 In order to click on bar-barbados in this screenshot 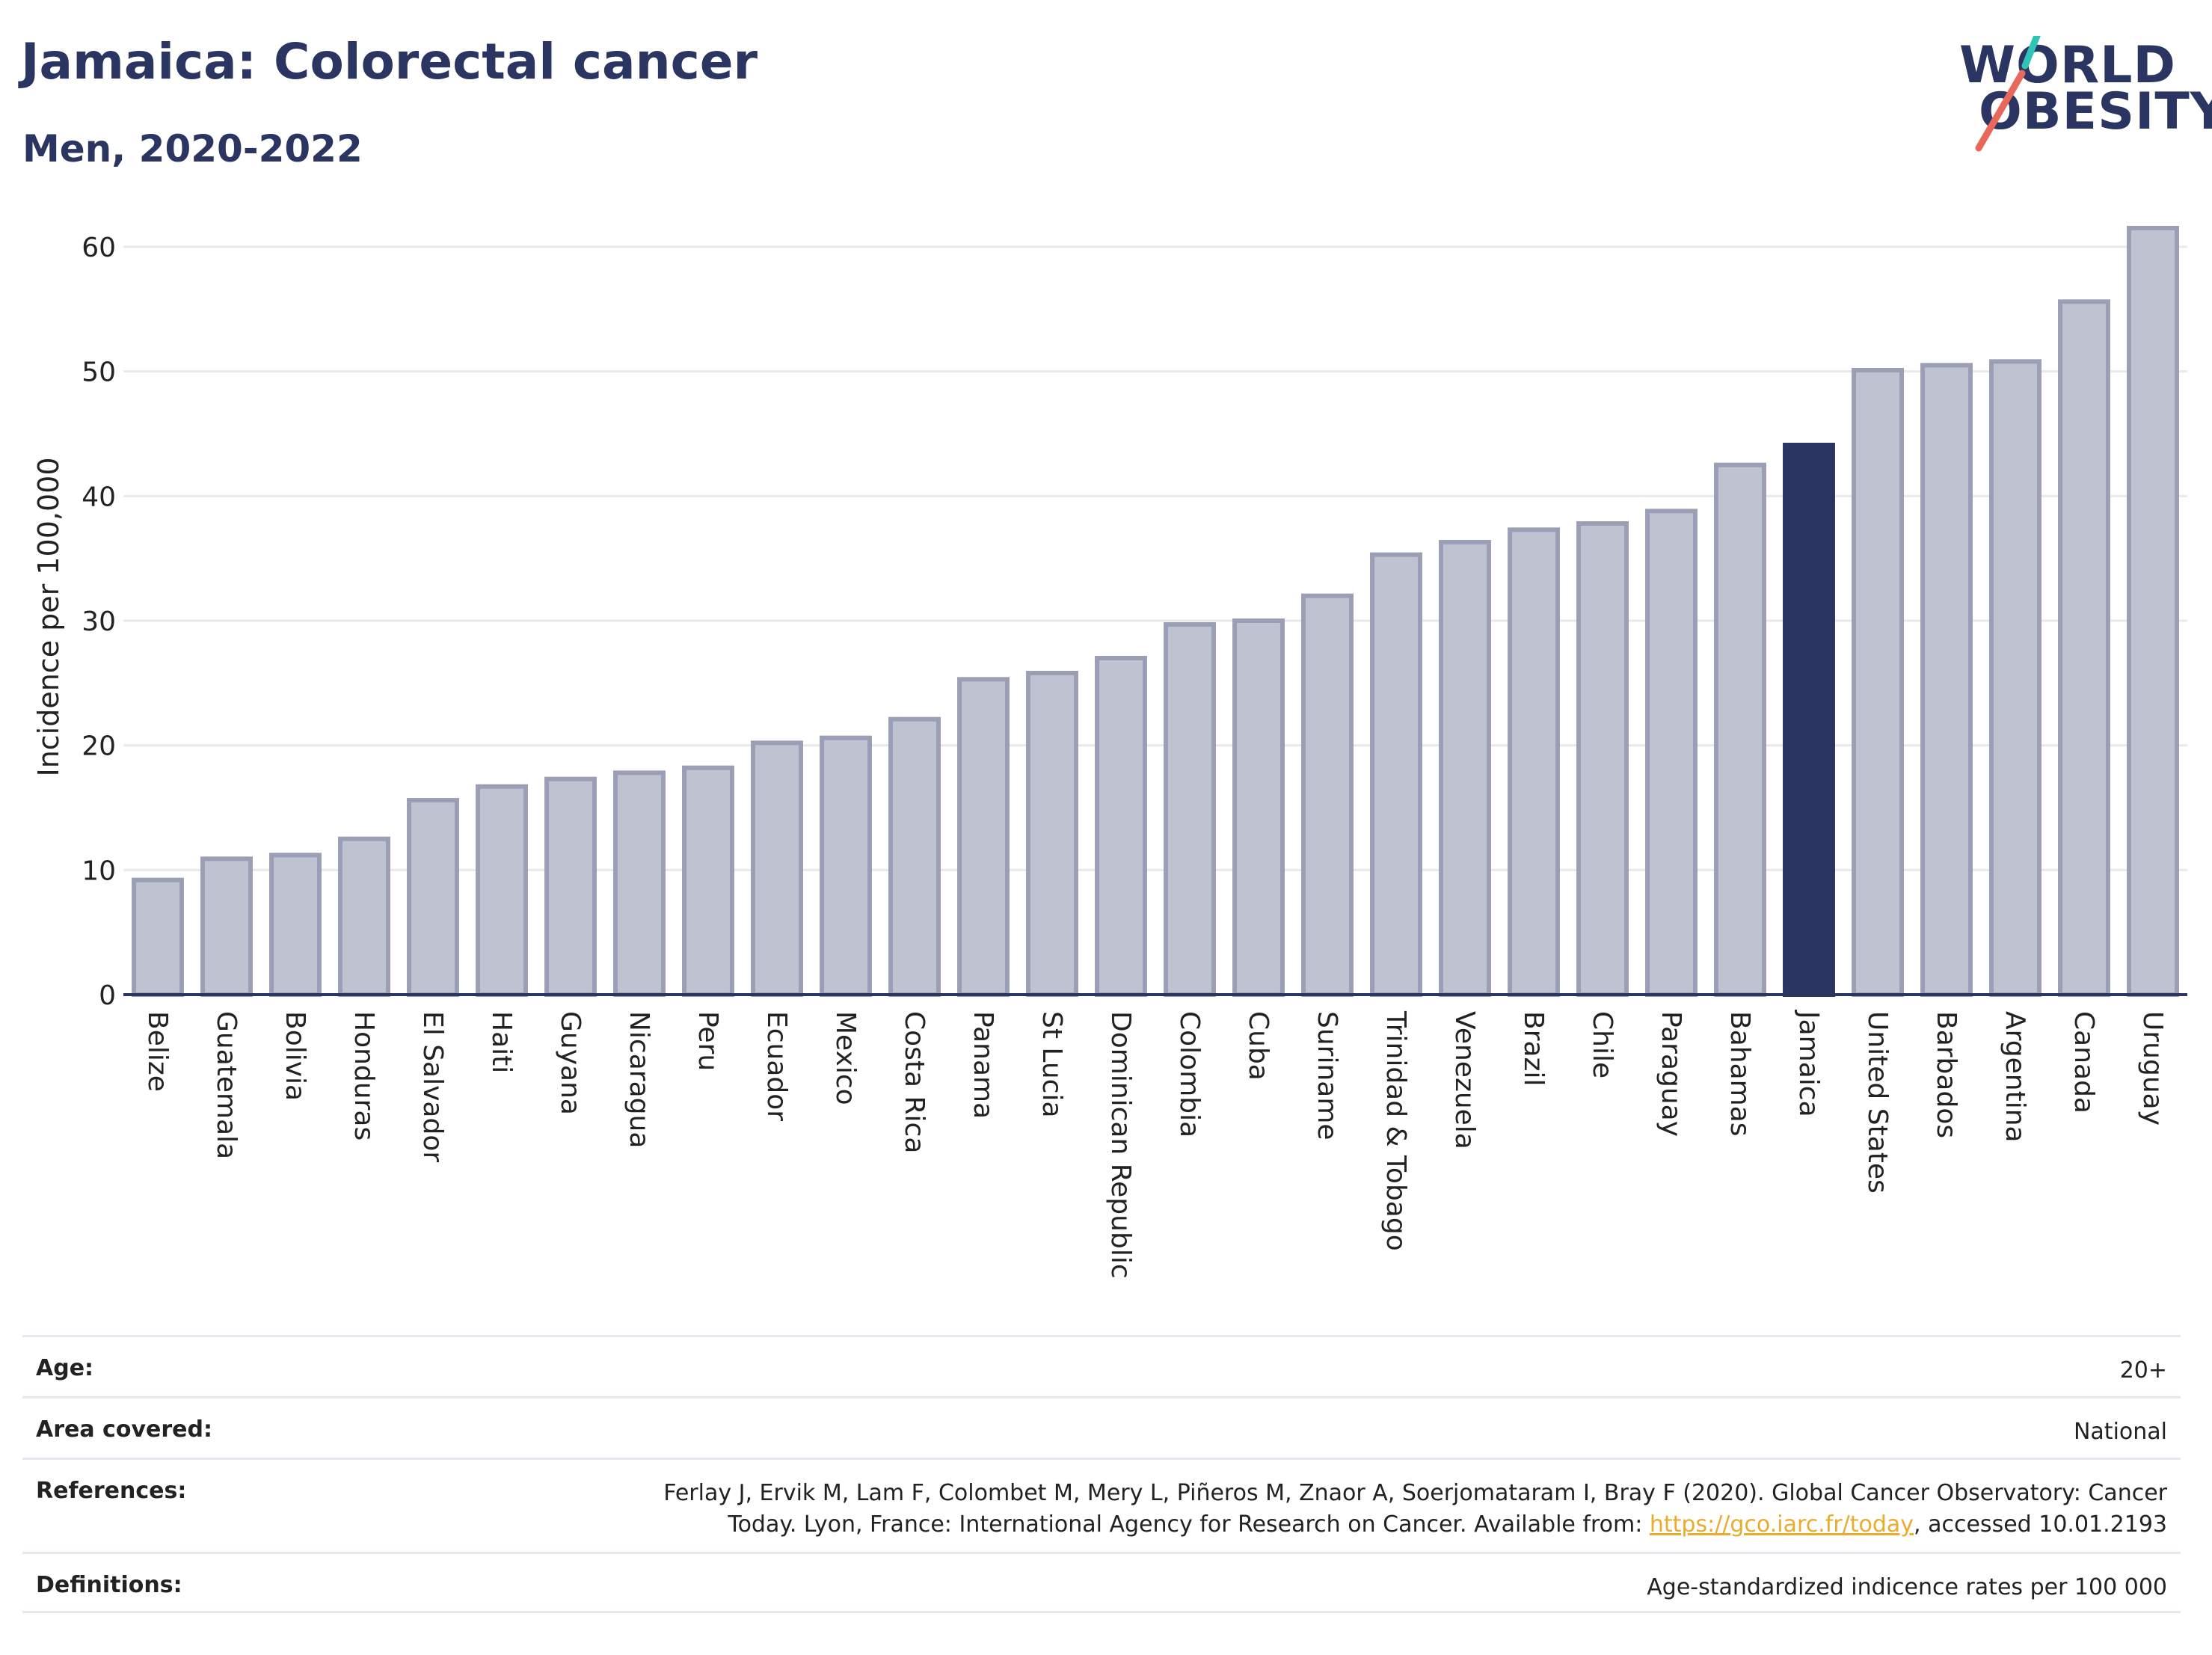, I will do `click(1946, 680)`.